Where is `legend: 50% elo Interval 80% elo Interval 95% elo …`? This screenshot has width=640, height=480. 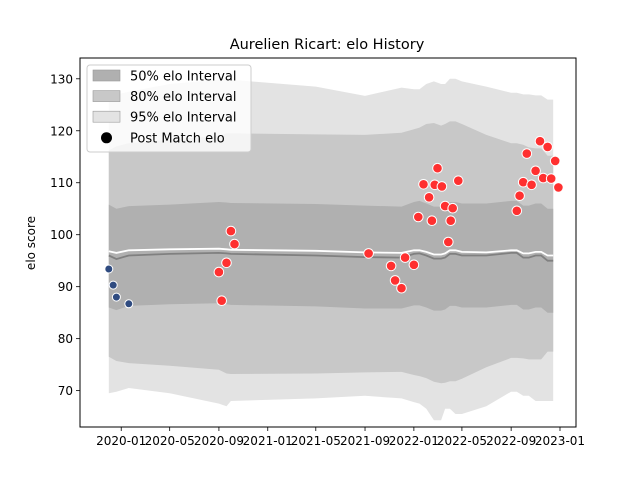
legend: 50% elo Interval 80% elo Interval 95% elo … is located at coordinates (169, 108).